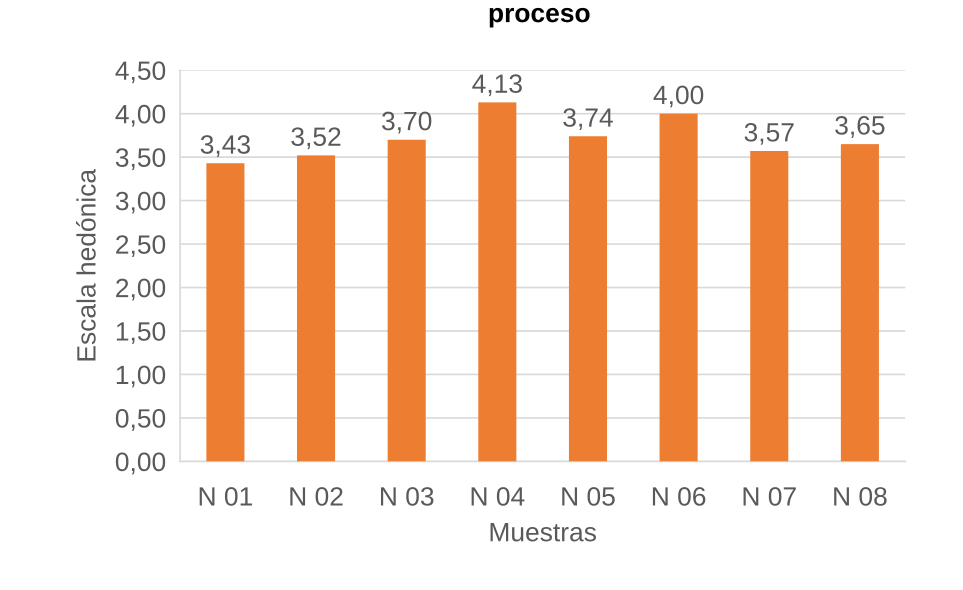  I want to click on y-tick-label: 4,00, so click(140, 115).